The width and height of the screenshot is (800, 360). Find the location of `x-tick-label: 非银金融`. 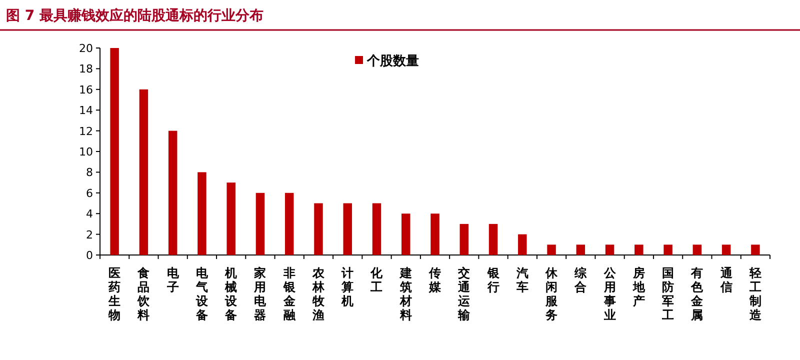

x-tick-label: 非银金融 is located at coordinates (289, 294).